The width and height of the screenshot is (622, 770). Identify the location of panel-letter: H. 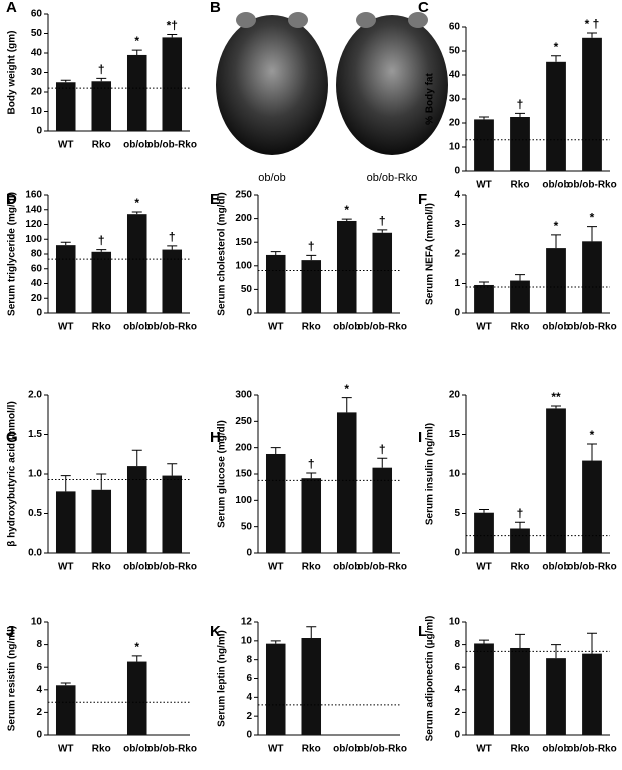
(215, 437).